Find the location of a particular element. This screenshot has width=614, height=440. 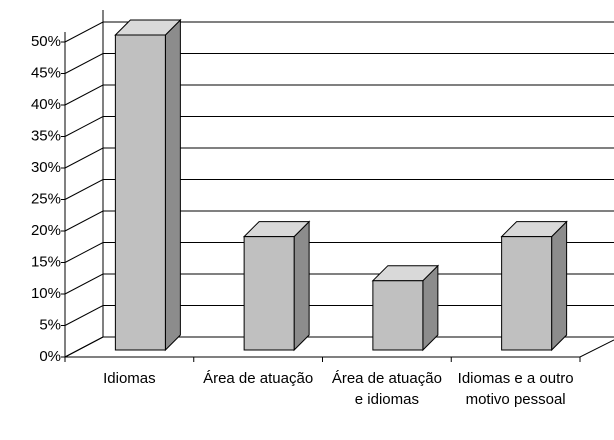

y-tick-label: 30% is located at coordinates (46, 167).